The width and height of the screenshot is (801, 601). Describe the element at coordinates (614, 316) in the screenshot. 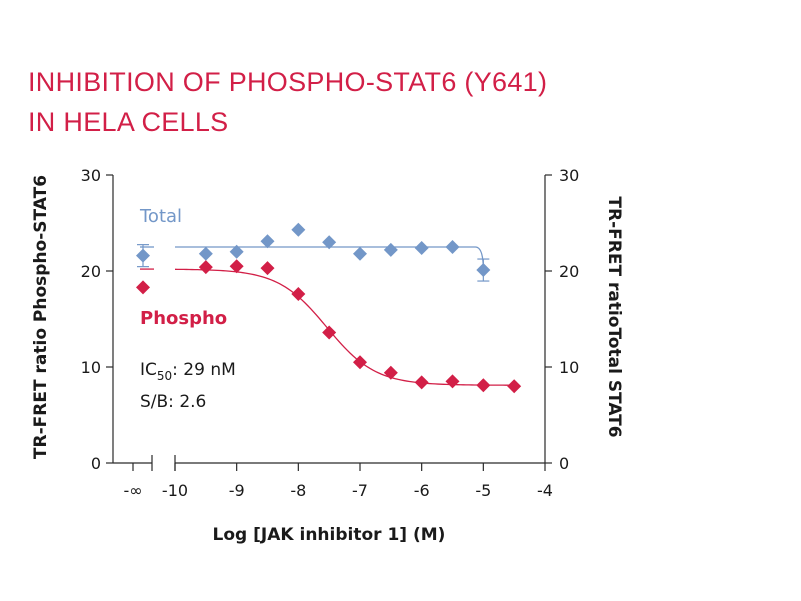

I see `y-axis-label-right: TR-FRET ratioTotal STAT6` at that location.